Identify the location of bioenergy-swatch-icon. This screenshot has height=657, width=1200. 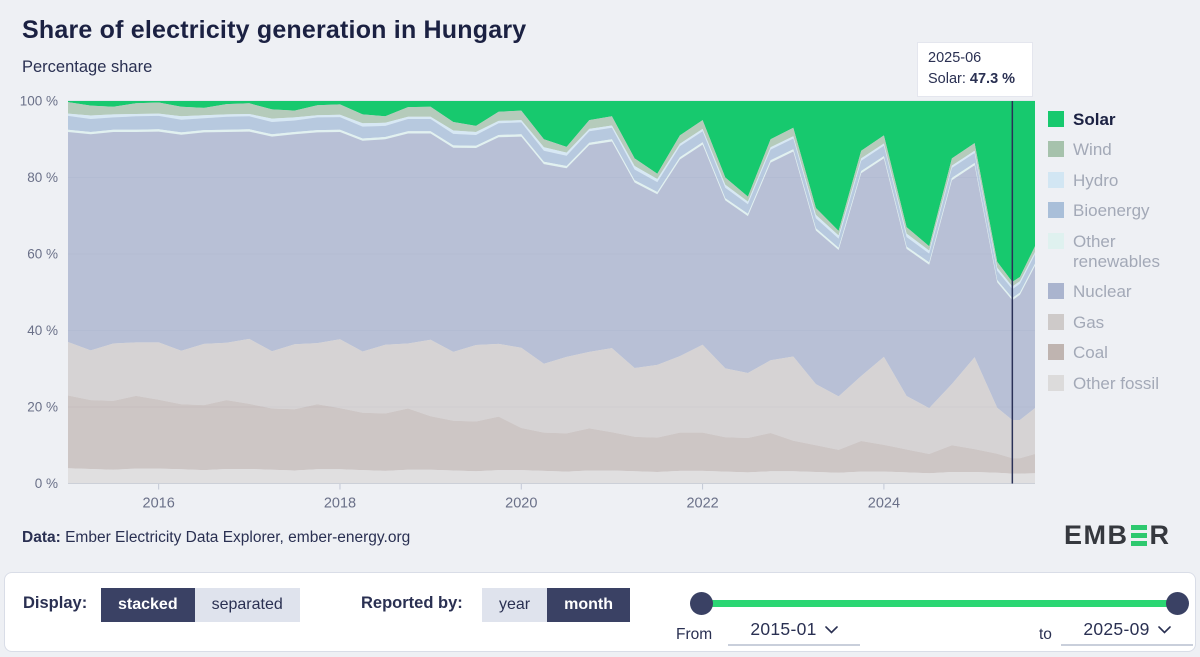
(1056, 210).